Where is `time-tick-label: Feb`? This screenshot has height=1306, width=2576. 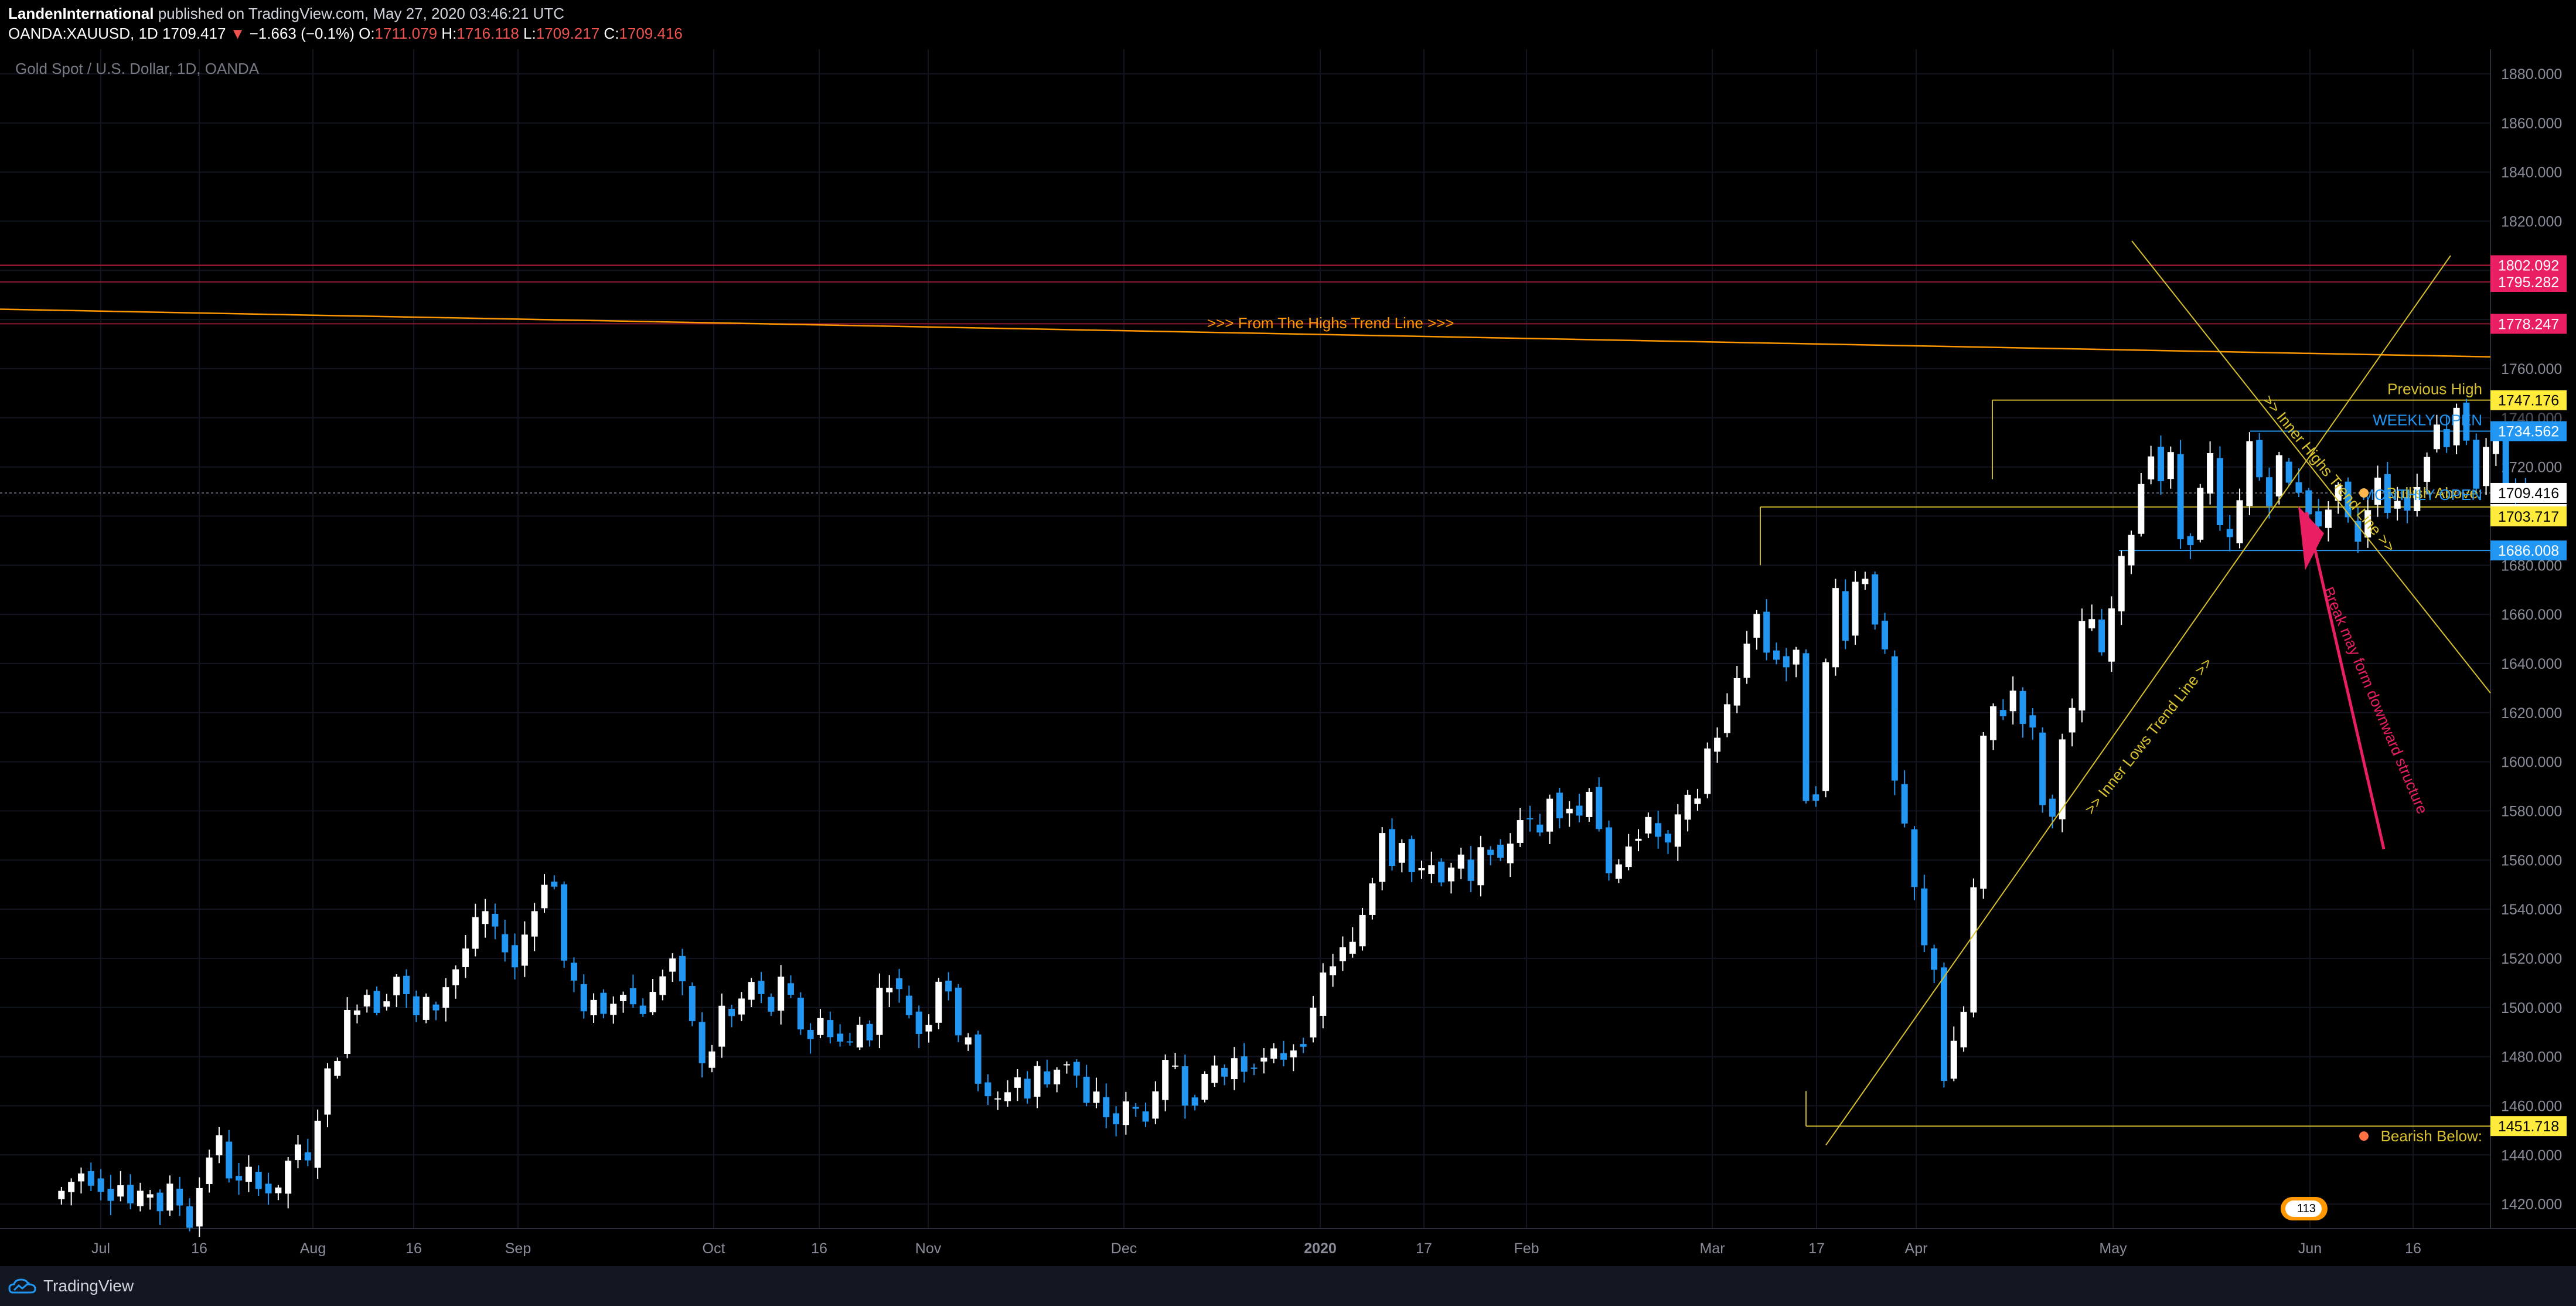
time-tick-label: Feb is located at coordinates (1526, 1249).